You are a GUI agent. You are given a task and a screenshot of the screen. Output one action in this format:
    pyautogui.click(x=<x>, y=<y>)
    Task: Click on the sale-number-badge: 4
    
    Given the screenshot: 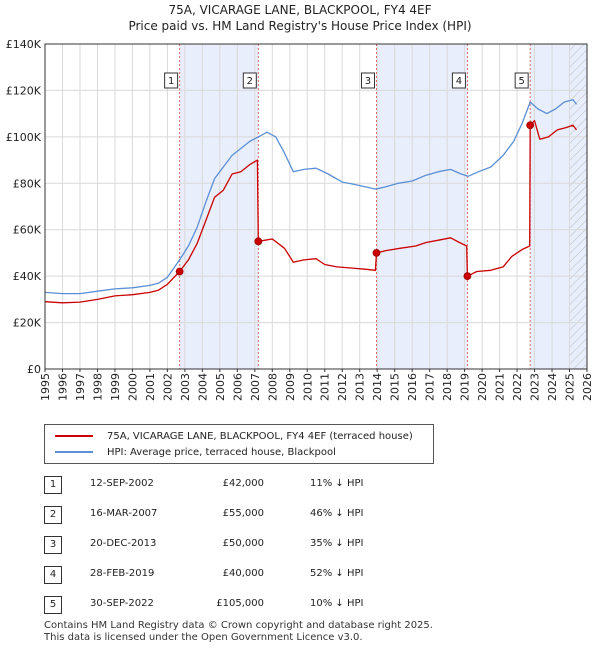 What is the action you would take?
    pyautogui.click(x=53, y=575)
    